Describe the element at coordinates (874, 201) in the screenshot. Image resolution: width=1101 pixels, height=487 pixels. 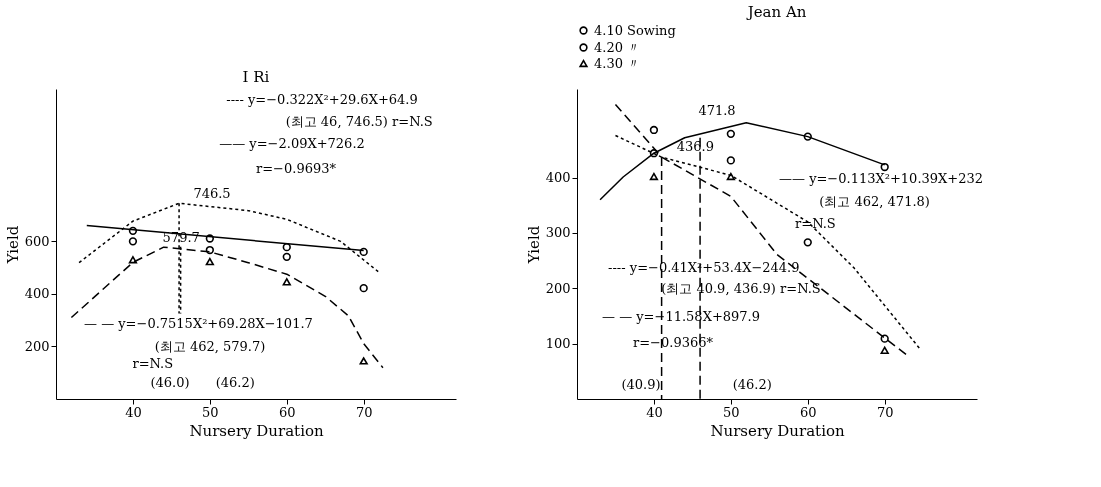
I see `annotation: (최고 462, 471.8)` at that location.